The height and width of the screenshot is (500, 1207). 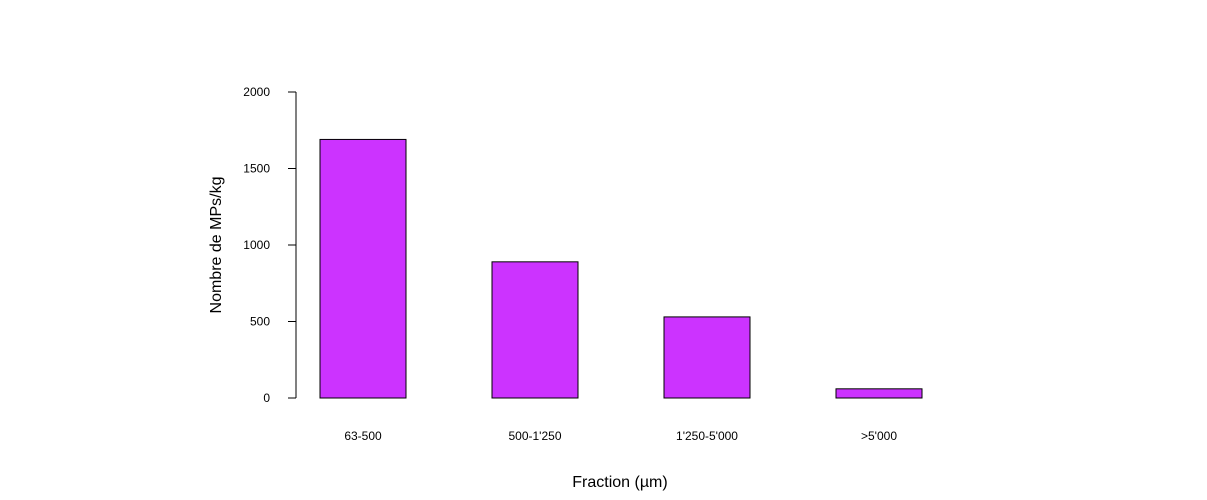 What do you see at coordinates (363, 436) in the screenshot?
I see `x-tick-label: 63-500` at bounding box center [363, 436].